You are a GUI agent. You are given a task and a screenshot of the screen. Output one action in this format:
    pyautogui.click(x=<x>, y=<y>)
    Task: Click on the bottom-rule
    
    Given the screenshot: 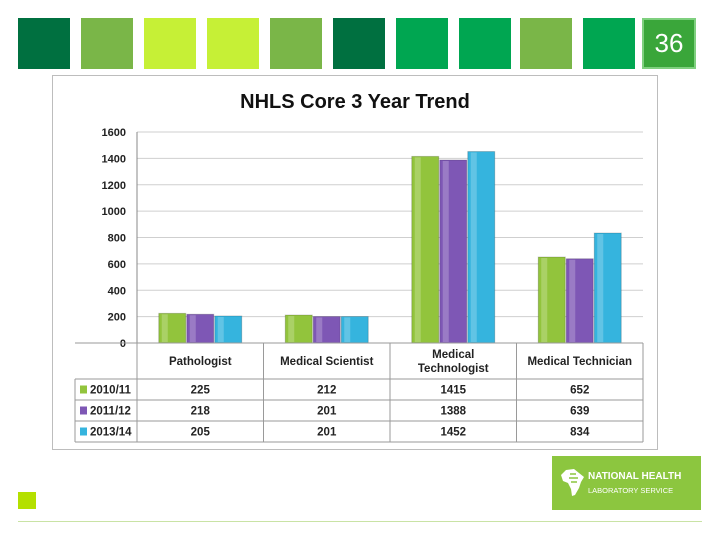 What is the action you would take?
    pyautogui.click(x=360, y=521)
    